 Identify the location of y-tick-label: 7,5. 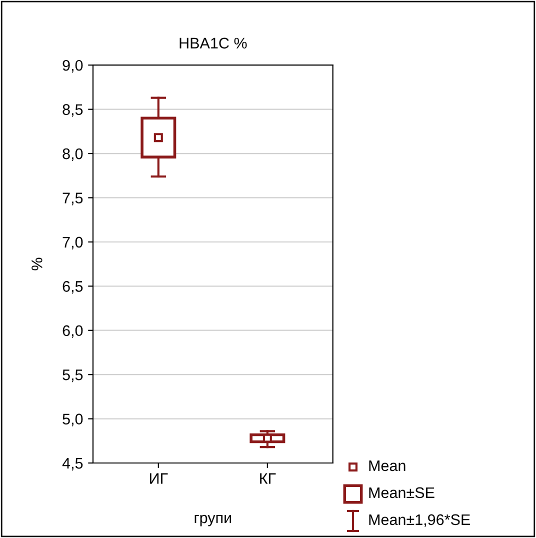
(72, 199).